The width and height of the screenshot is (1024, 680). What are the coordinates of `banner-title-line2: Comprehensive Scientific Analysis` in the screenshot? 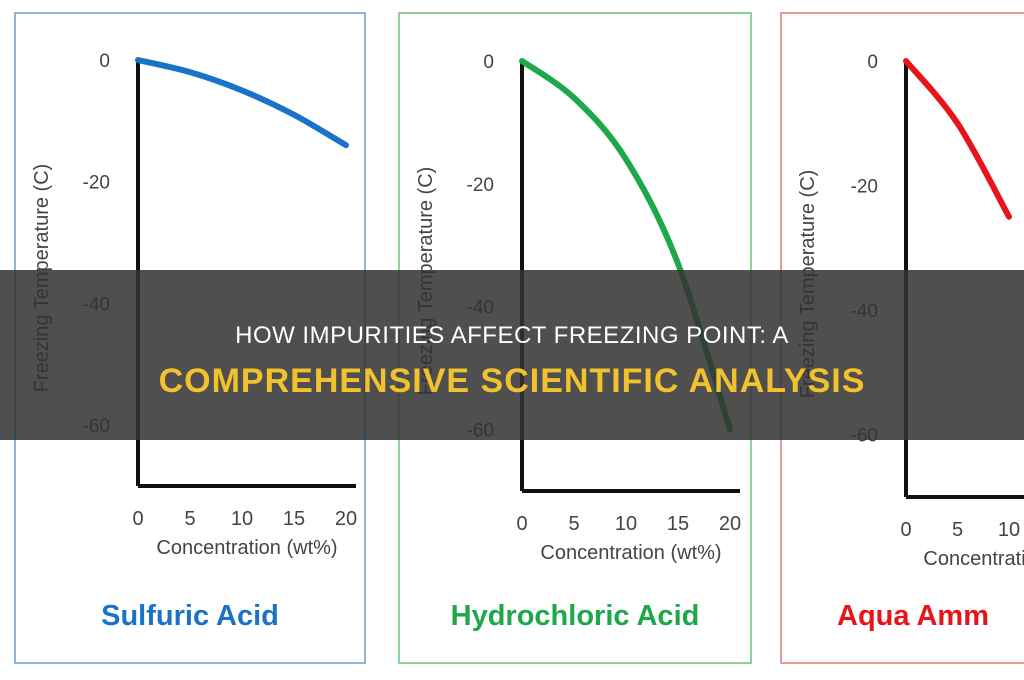 It's located at (512, 381).